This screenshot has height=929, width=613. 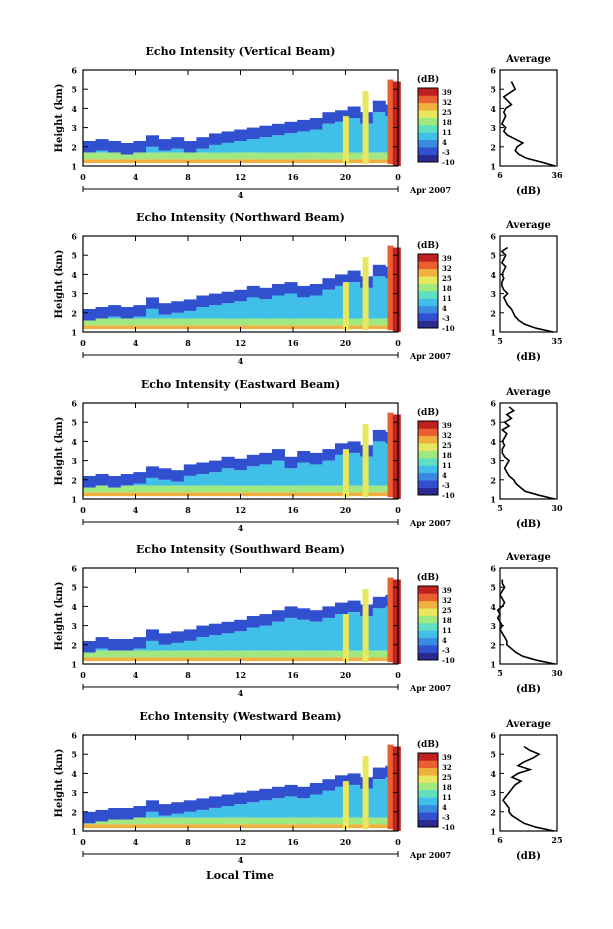 What do you see at coordinates (447, 757) in the screenshot?
I see `colorbar-tick-label: 39` at bounding box center [447, 757].